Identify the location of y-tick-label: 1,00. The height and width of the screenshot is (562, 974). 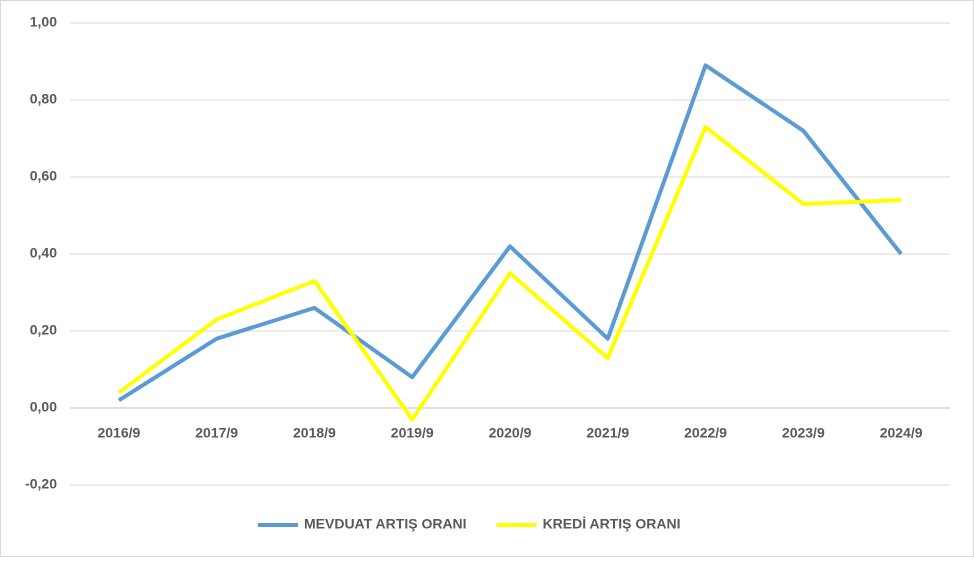
(43, 22).